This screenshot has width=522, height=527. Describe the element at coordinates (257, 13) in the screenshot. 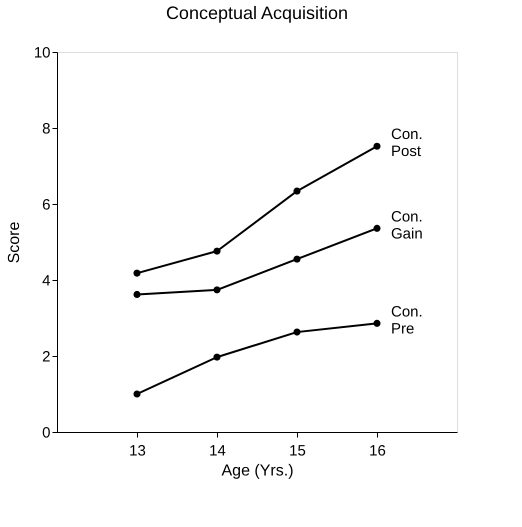

I see `chart-title: Conceptual Acquisition` at that location.